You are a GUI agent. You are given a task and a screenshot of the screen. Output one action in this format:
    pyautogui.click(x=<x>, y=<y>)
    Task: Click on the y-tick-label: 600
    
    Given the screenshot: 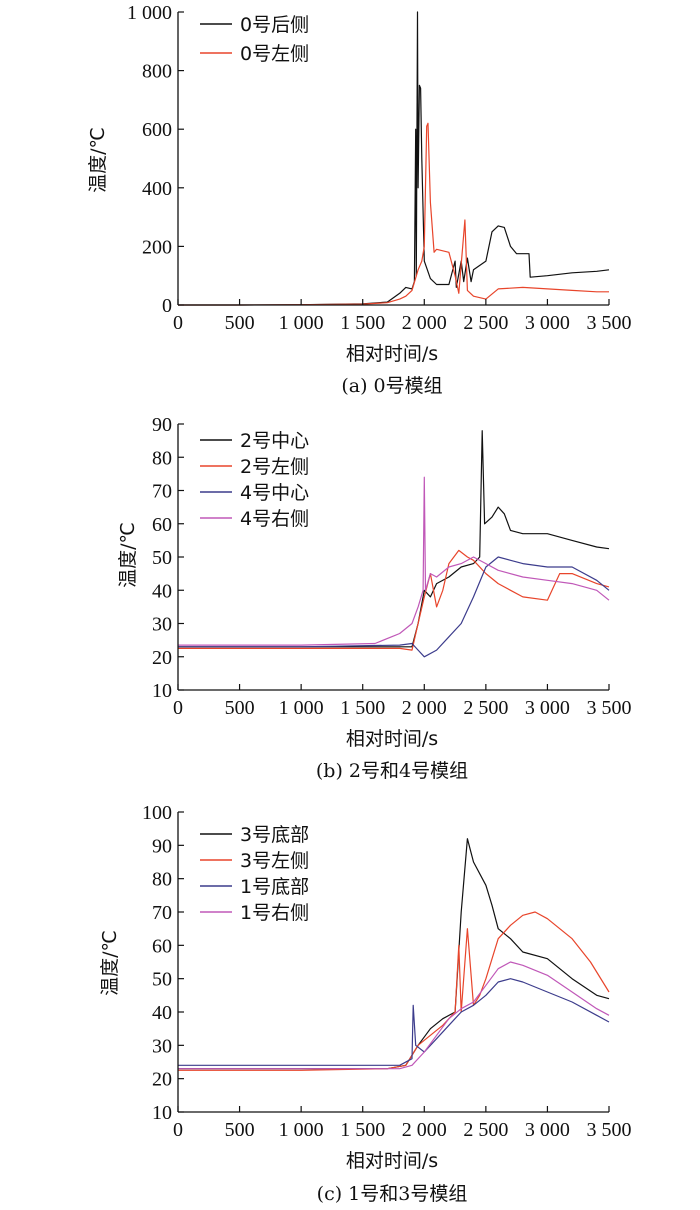 What is the action you would take?
    pyautogui.click(x=157, y=130)
    